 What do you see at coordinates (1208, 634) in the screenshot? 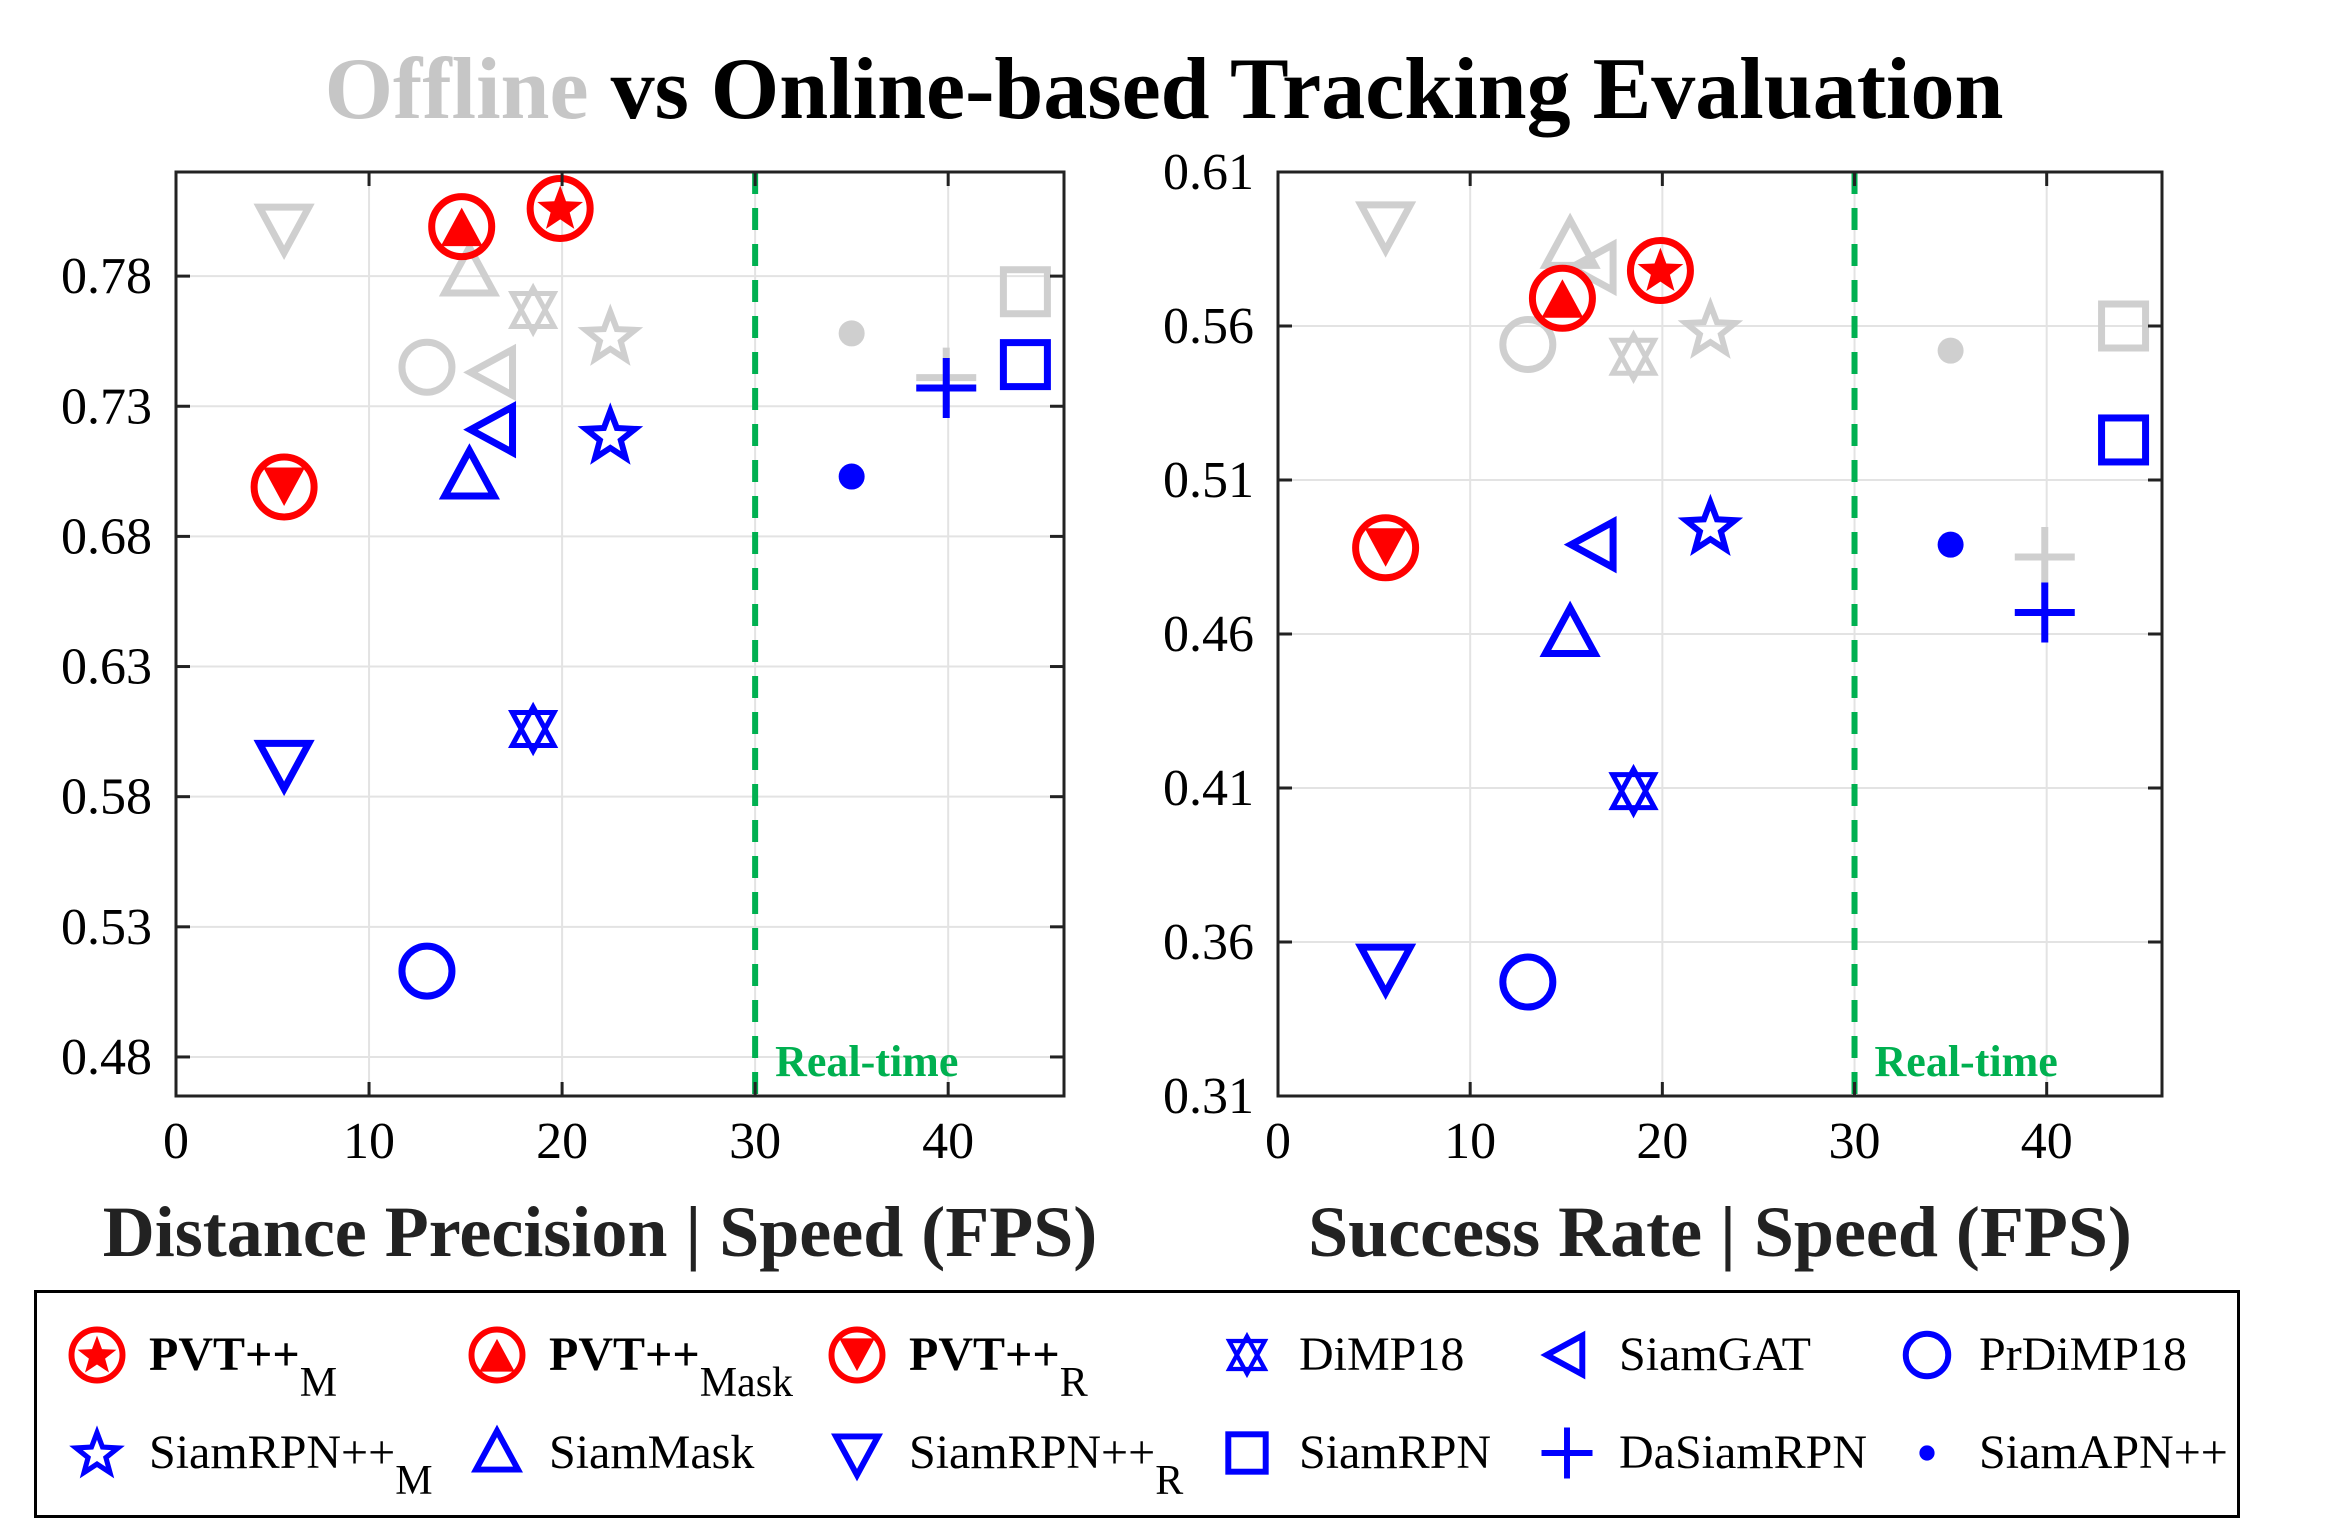
I see `y-tick-label: 0.46` at bounding box center [1208, 634].